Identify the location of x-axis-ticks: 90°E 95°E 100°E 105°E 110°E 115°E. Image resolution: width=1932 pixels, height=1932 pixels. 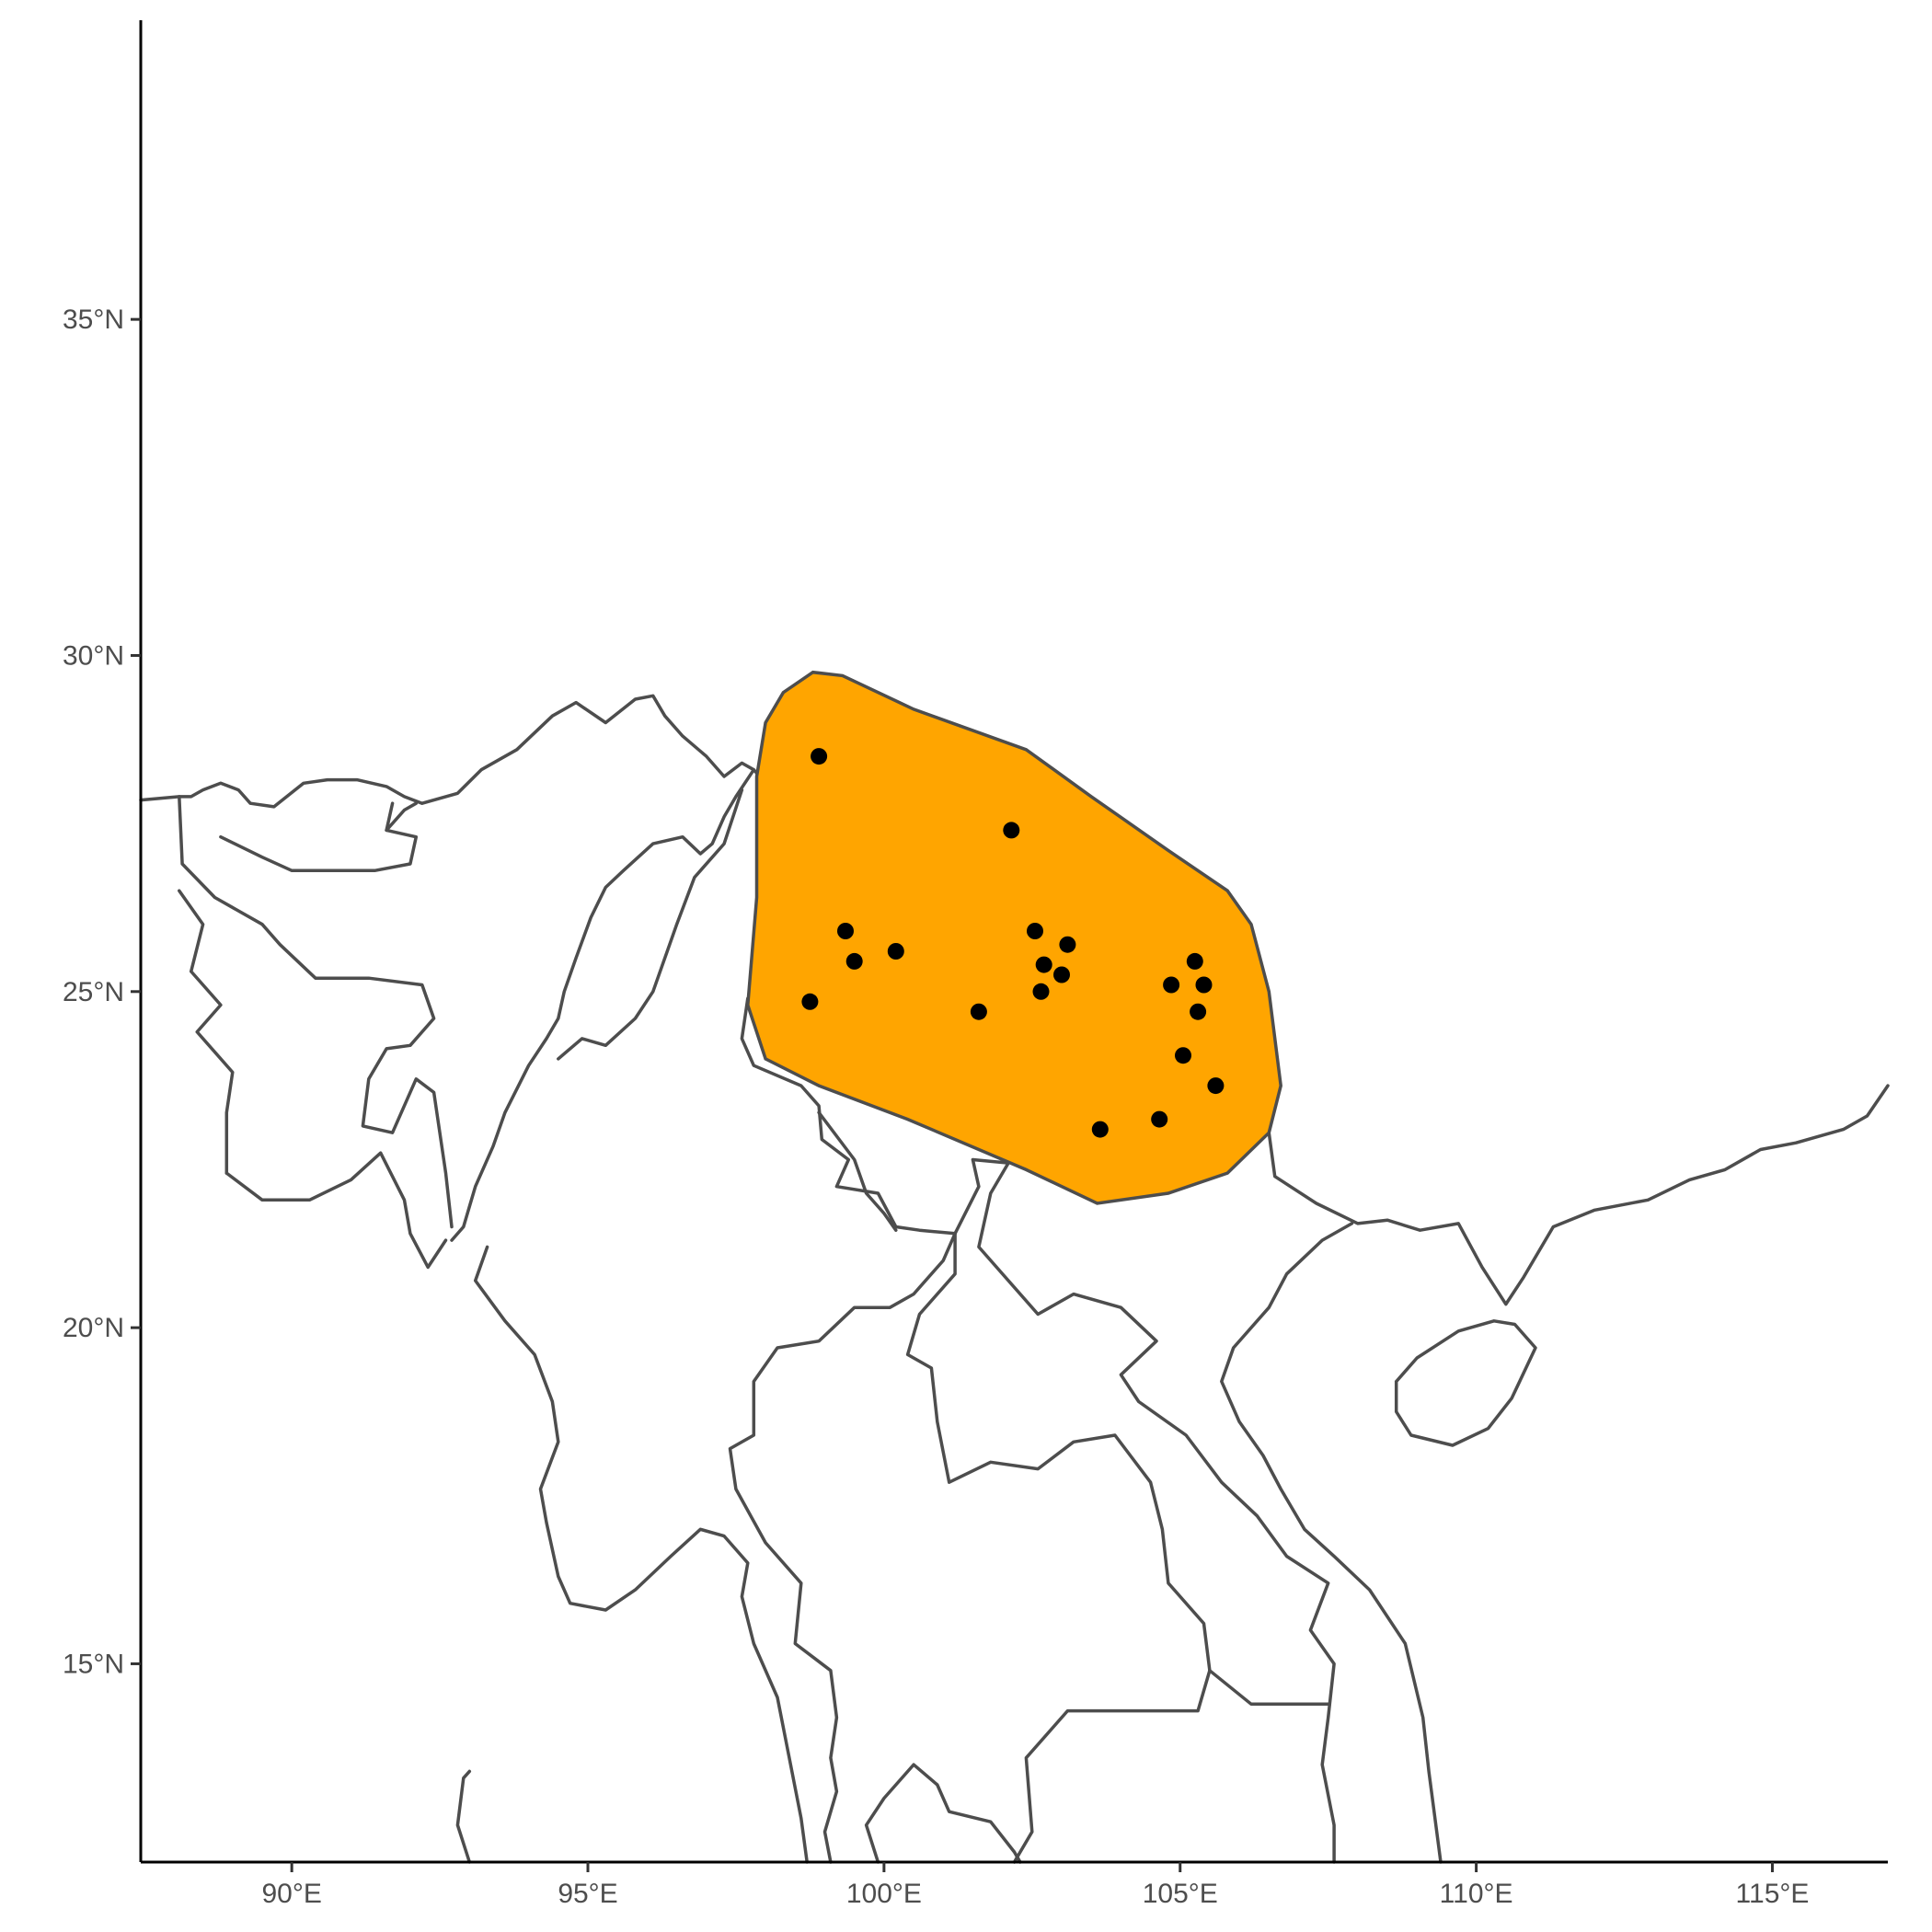
(1035, 1886).